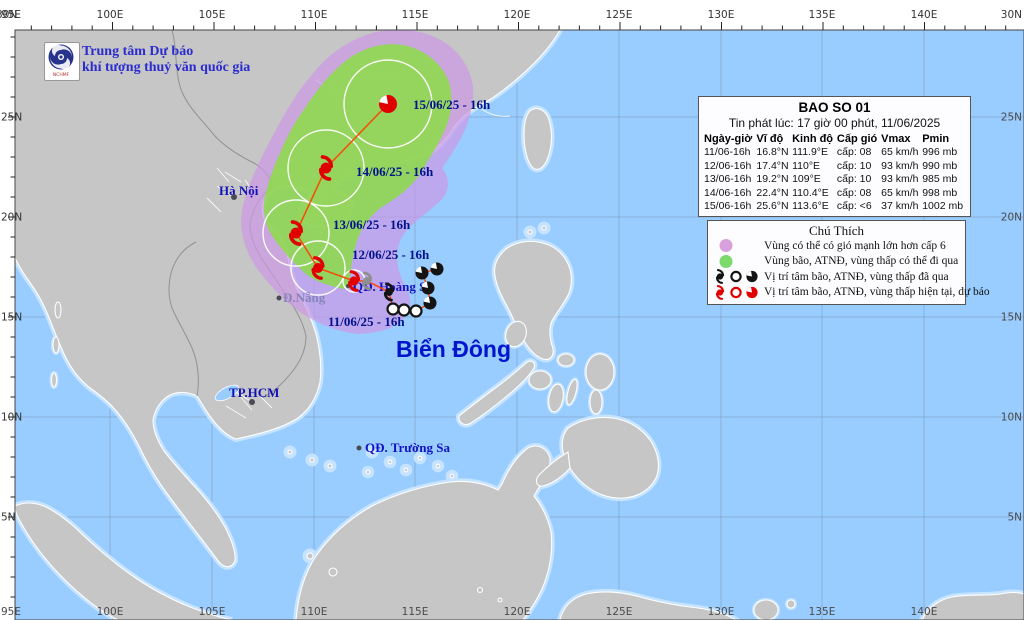 The width and height of the screenshot is (1024, 620). I want to click on forecast-time-label: 12/06/25 - 16h, so click(391, 254).